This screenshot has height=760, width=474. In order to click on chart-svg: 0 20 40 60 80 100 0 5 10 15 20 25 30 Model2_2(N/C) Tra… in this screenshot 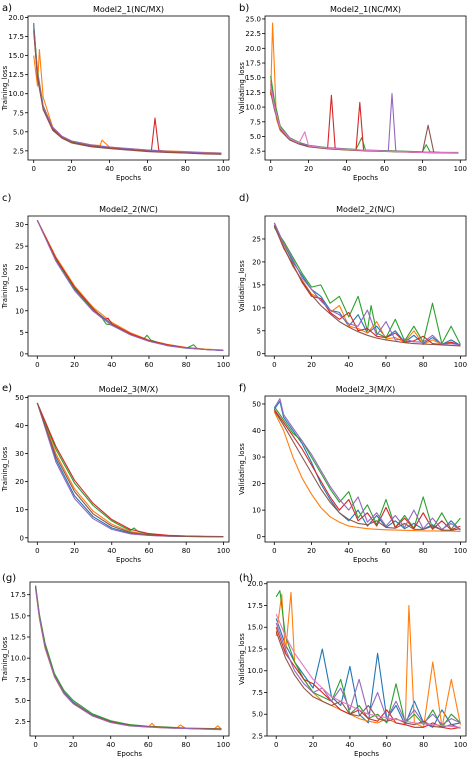, I will do `click(115, 281)`.